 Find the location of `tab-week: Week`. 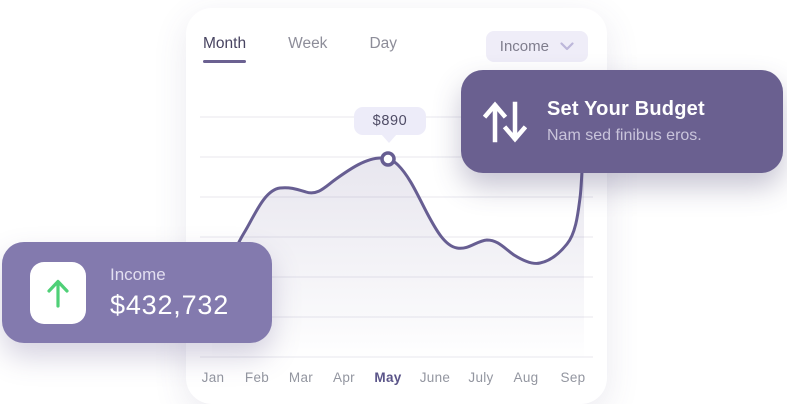

tab-week: Week is located at coordinates (307, 44).